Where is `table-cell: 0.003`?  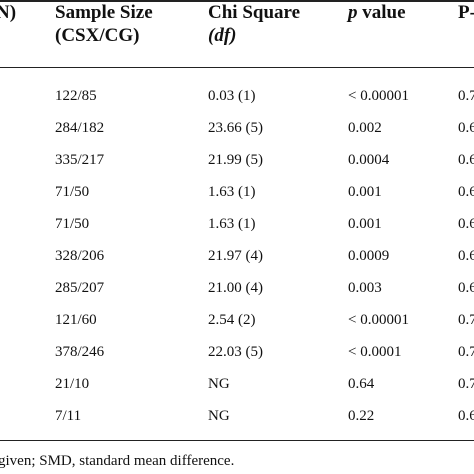 table-cell: 0.003 is located at coordinates (365, 288).